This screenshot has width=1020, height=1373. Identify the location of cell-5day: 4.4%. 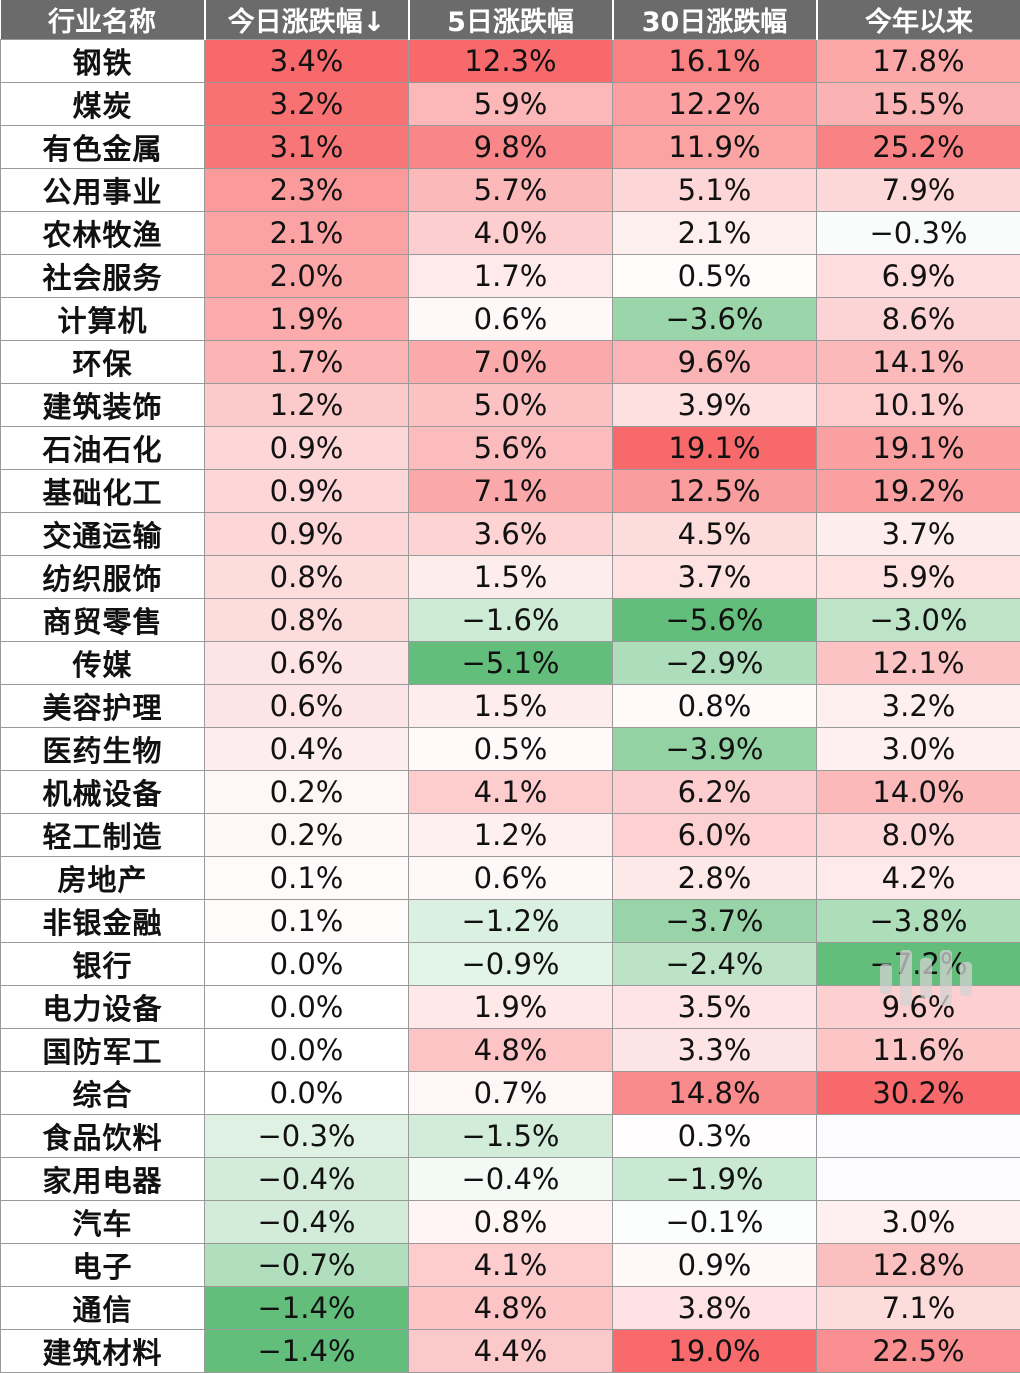
(511, 1351).